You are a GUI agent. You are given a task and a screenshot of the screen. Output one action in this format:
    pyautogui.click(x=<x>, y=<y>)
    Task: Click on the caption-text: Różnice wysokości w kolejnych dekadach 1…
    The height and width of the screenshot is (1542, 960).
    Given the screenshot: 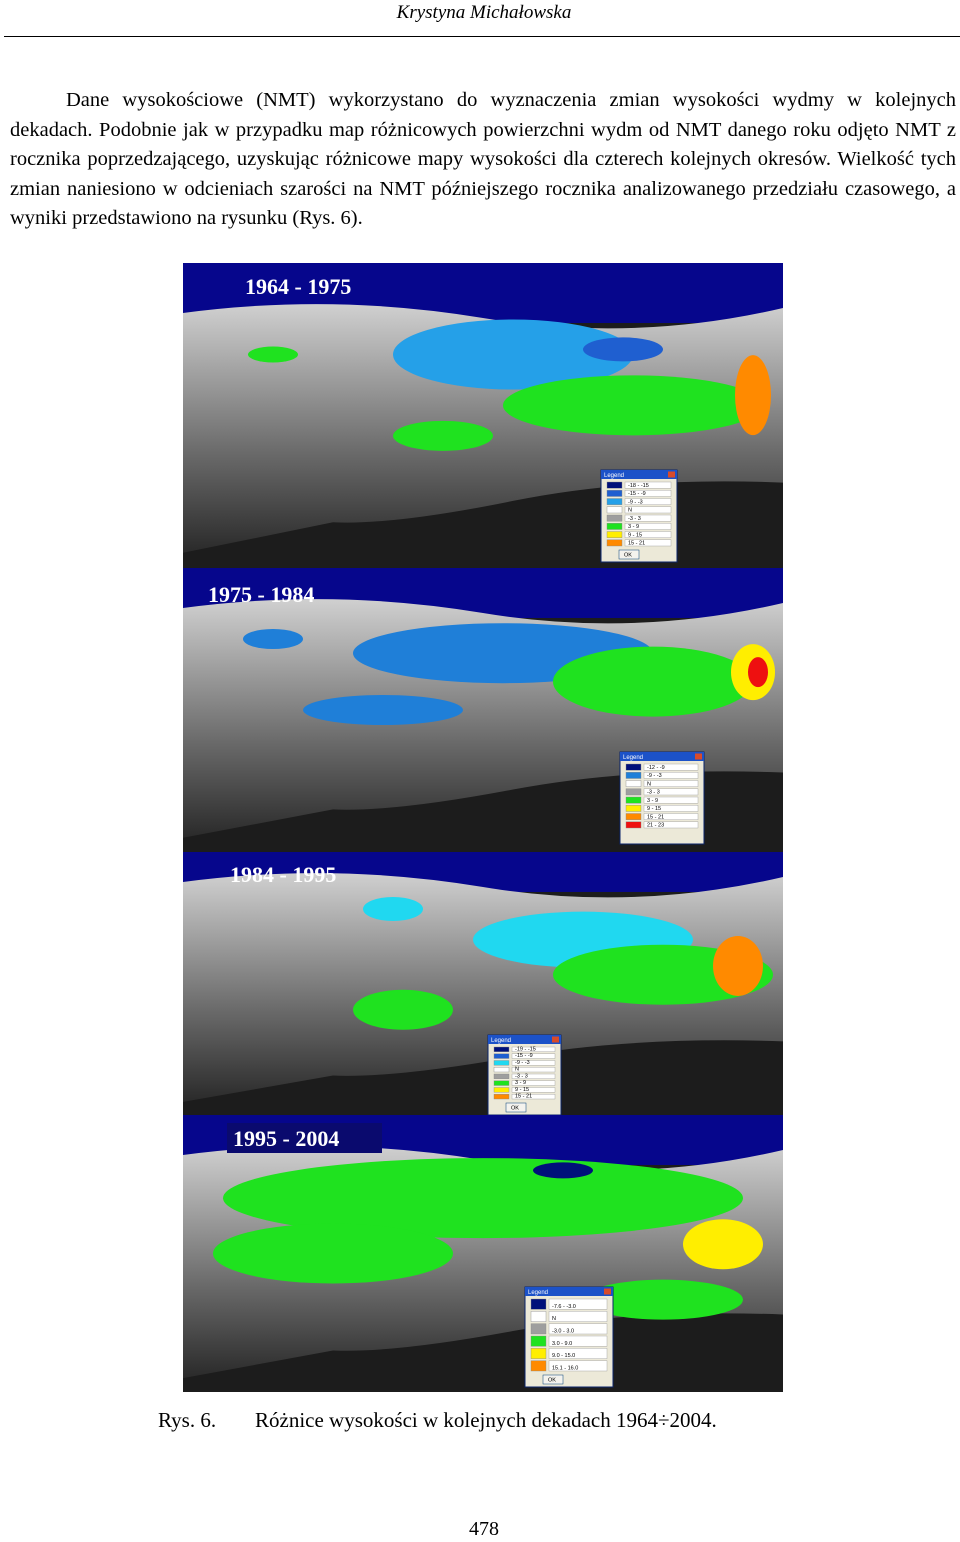 What is the action you would take?
    pyautogui.click(x=486, y=1420)
    